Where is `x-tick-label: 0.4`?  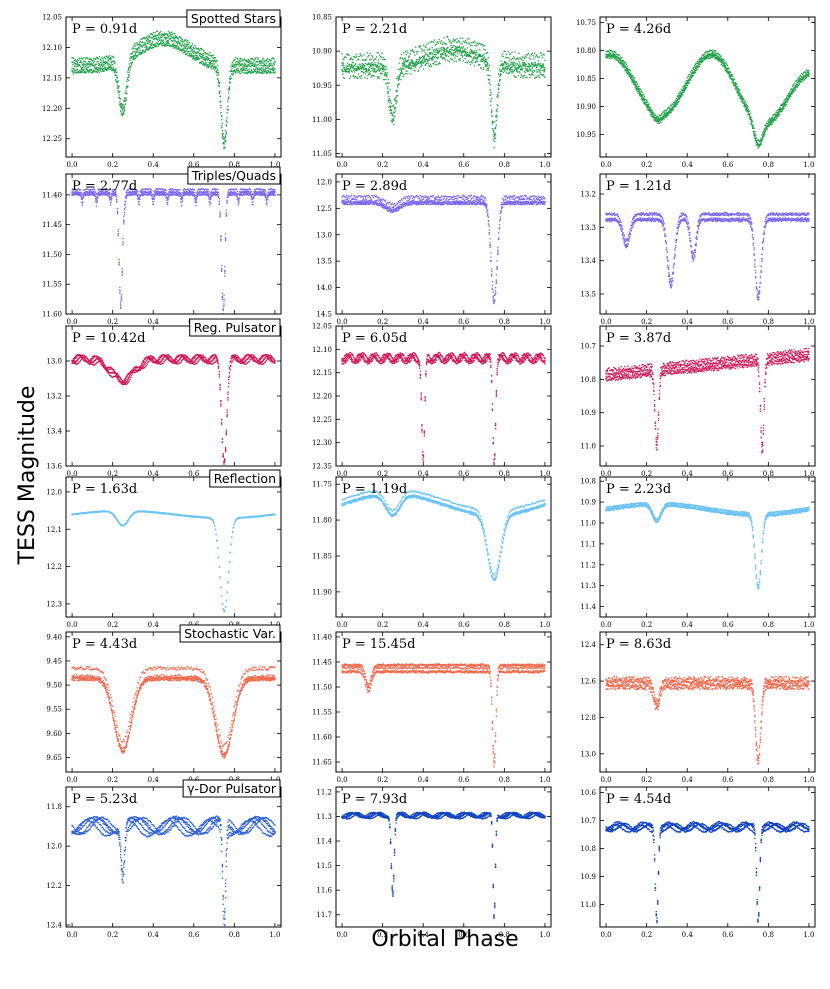 x-tick-label: 0.4 is located at coordinates (154, 165).